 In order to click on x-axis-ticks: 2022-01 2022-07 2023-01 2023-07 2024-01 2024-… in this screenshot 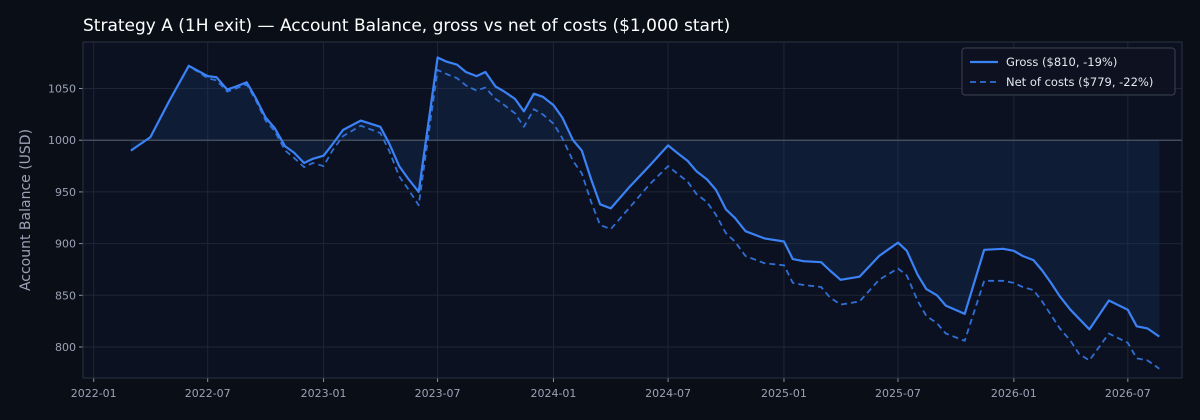, I will do `click(611, 389)`.